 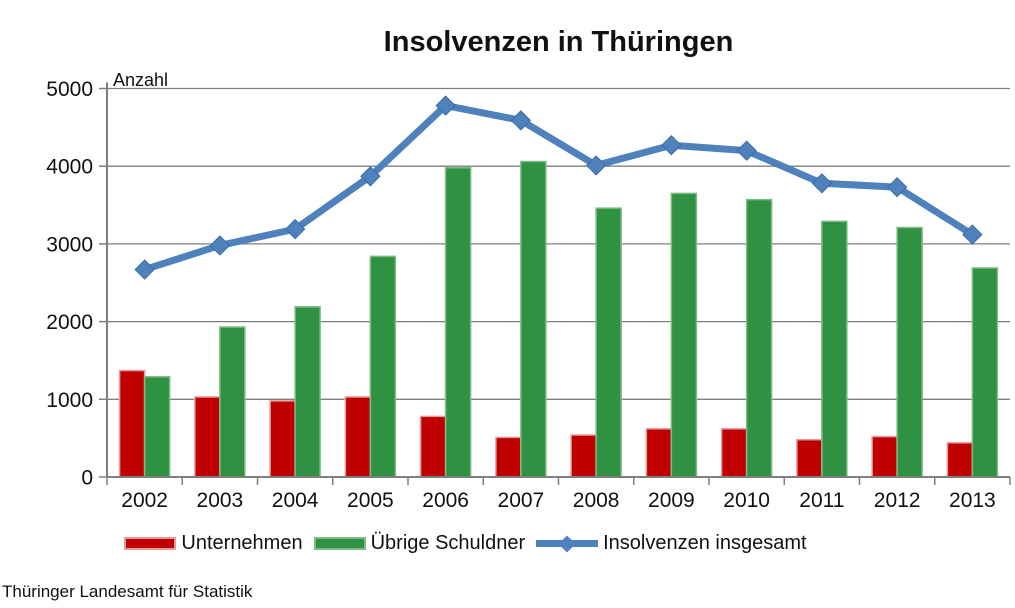 I want to click on x-tick-label-2002: 2002, so click(x=144, y=500).